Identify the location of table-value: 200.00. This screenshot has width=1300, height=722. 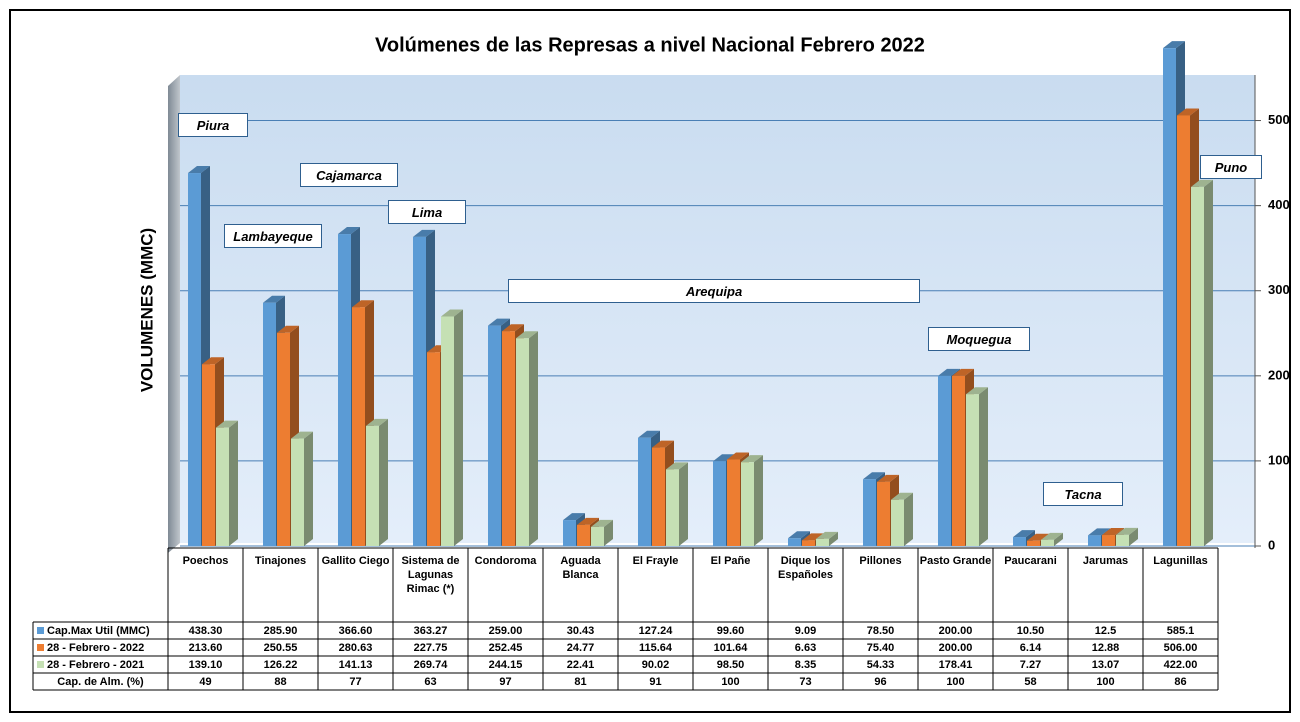
(955, 647).